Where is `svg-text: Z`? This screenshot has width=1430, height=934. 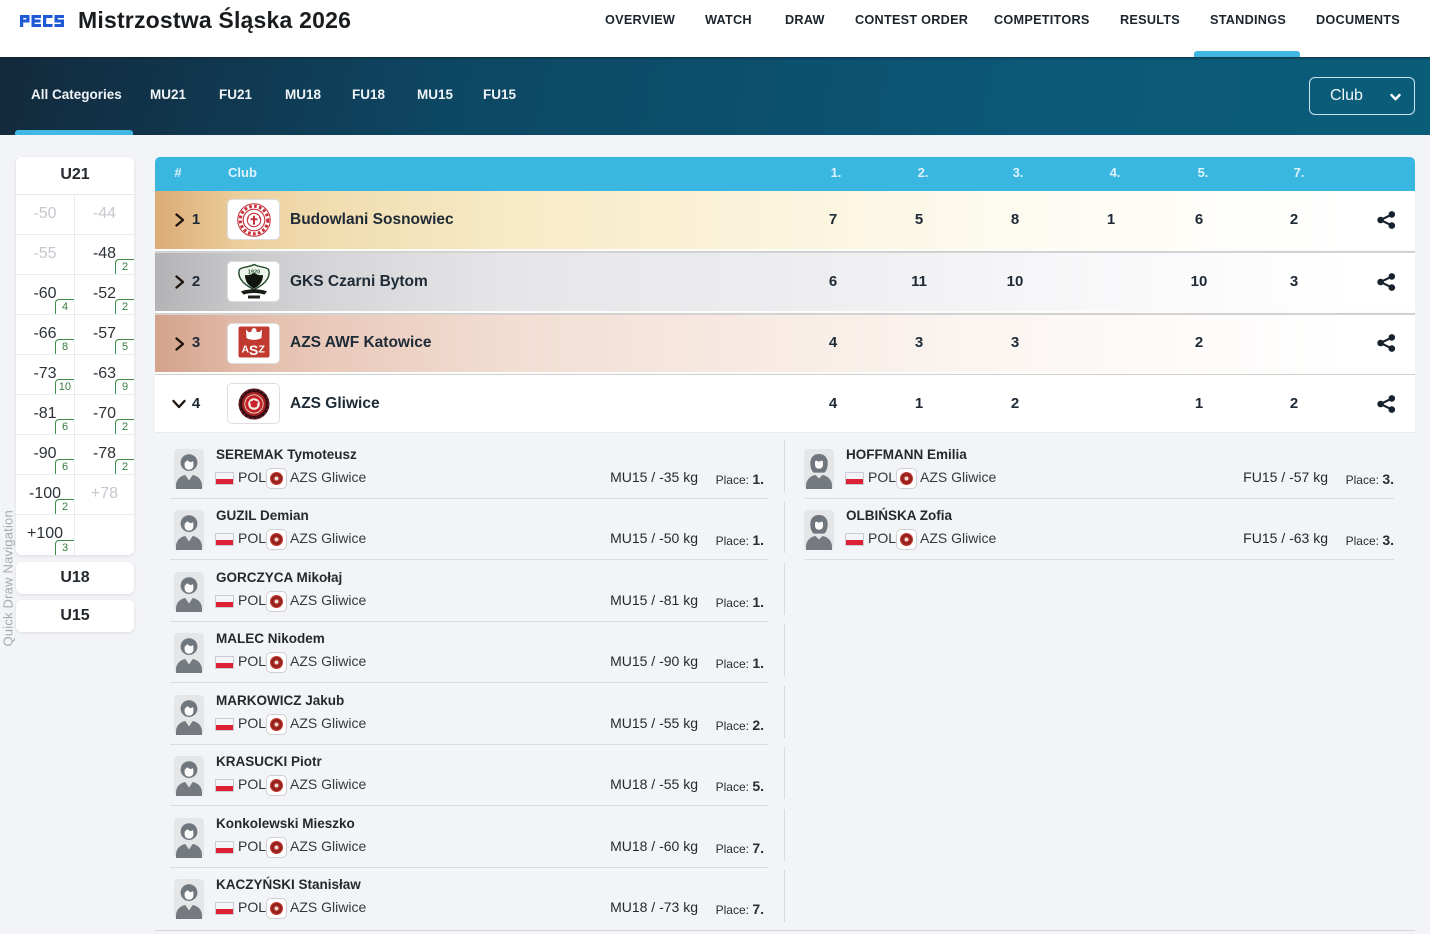
svg-text: Z is located at coordinates (261, 350).